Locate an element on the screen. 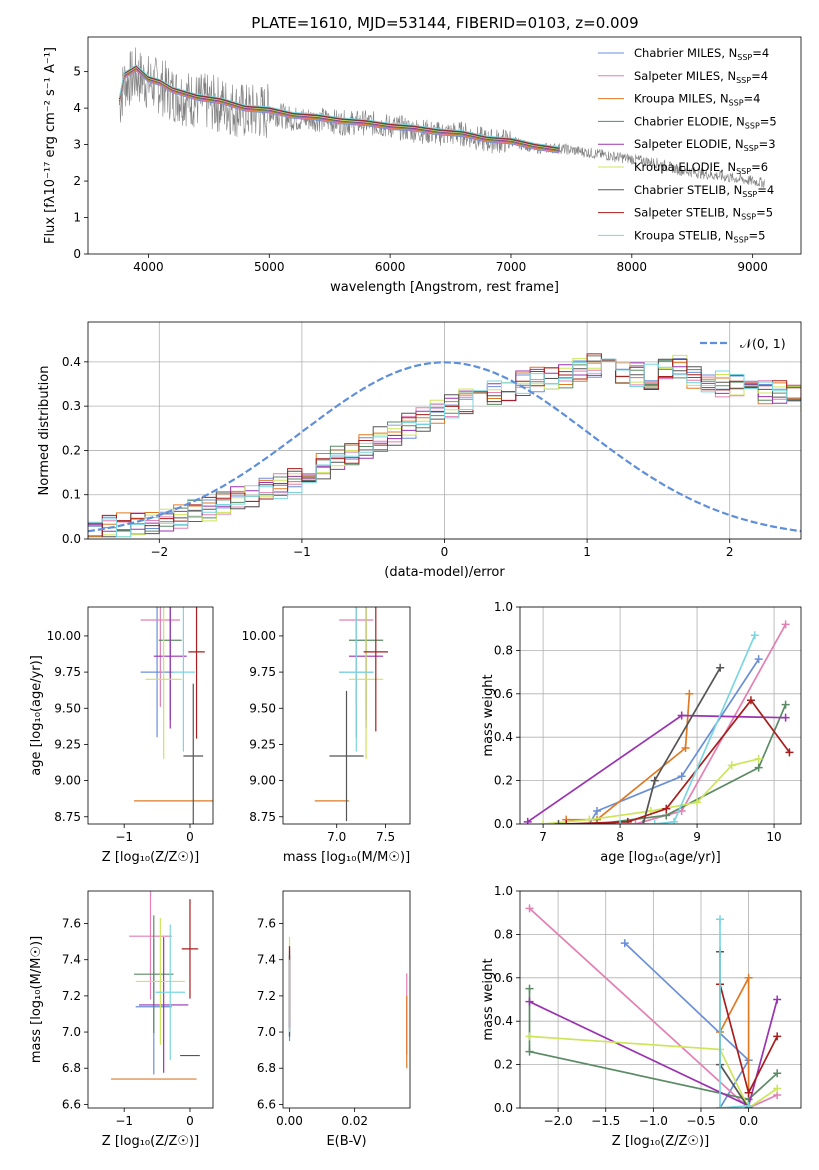  x-tick-label: 2 is located at coordinates (730, 552).